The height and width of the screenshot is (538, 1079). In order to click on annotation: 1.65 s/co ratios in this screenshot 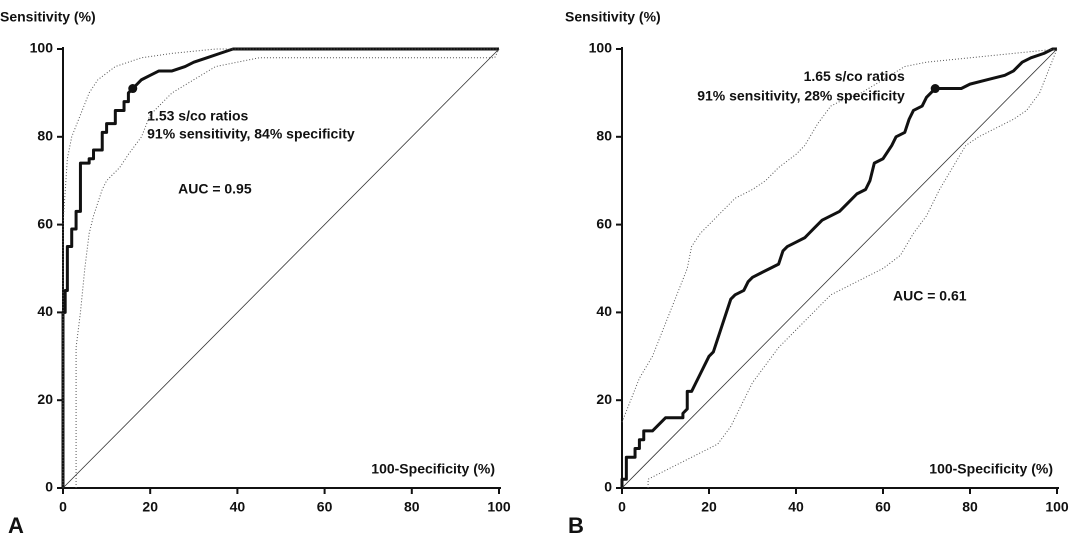, I will do `click(854, 76)`.